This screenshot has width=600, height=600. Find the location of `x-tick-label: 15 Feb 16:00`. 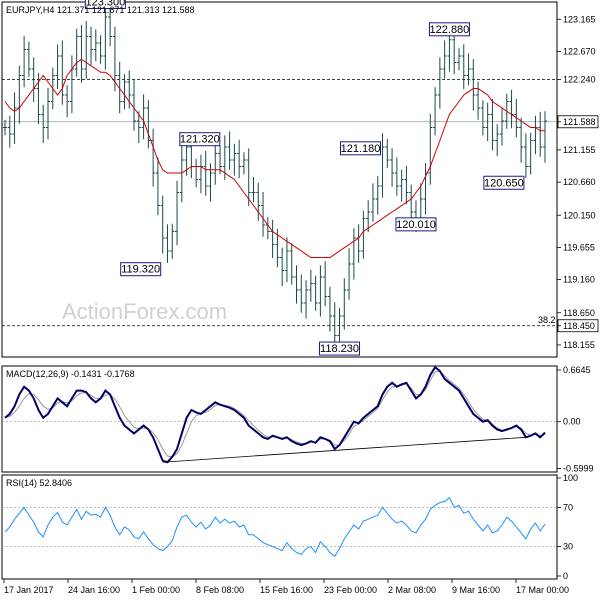

x-tick-label: 15 Feb 16:00 is located at coordinates (286, 590).